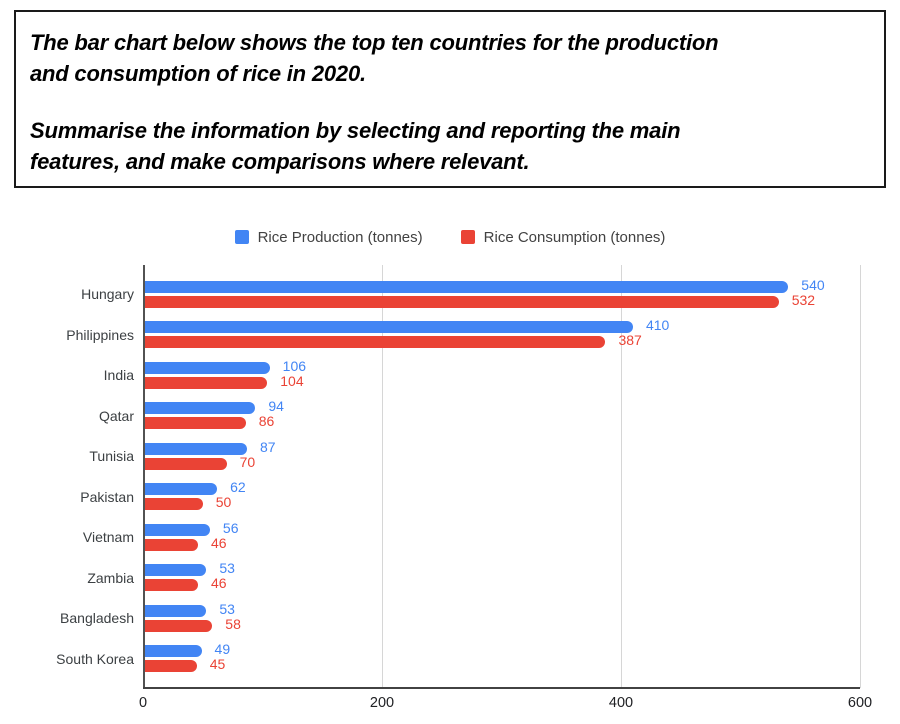 The image size is (900, 724). I want to click on production-color-swatch, so click(241, 237).